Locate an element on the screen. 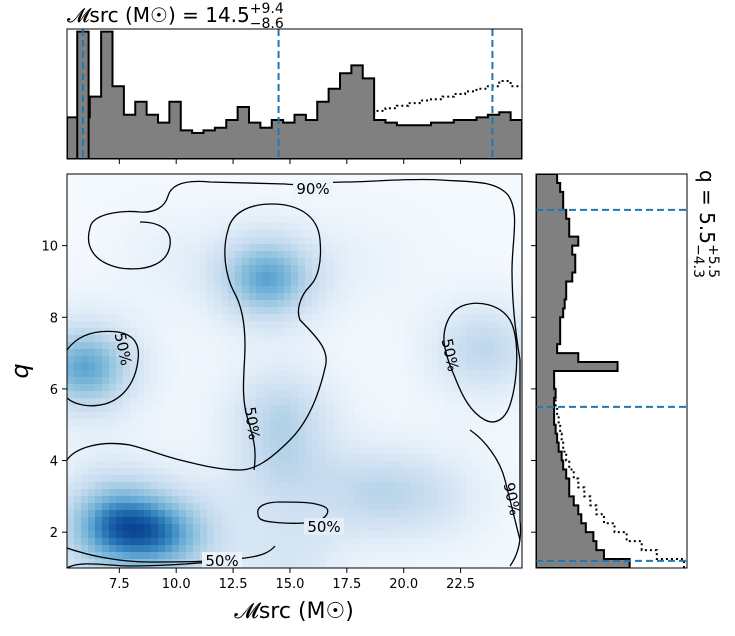 The image size is (735, 636). y-axis-label: q is located at coordinates (20, 370).